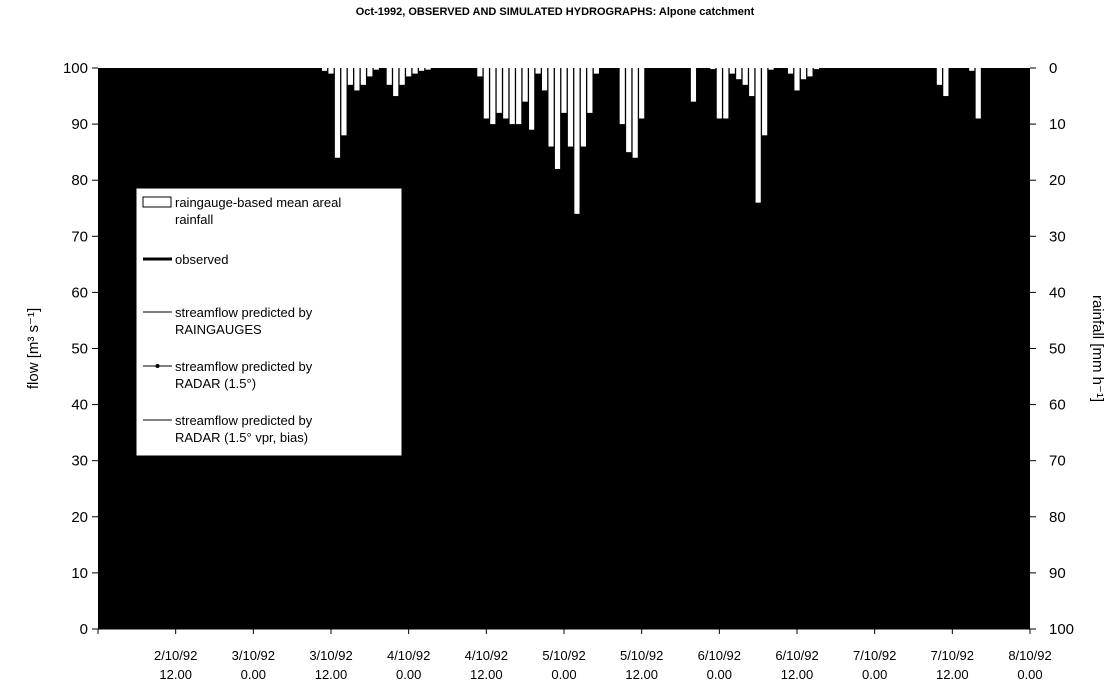 The height and width of the screenshot is (688, 1120). What do you see at coordinates (79, 349) in the screenshot?
I see `y-tick-label-left: 50` at bounding box center [79, 349].